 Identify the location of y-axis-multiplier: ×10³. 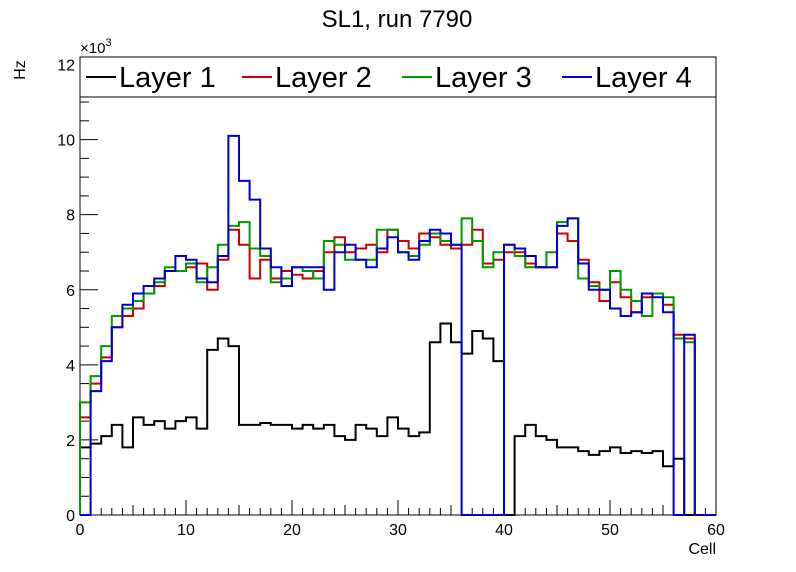
(96, 47).